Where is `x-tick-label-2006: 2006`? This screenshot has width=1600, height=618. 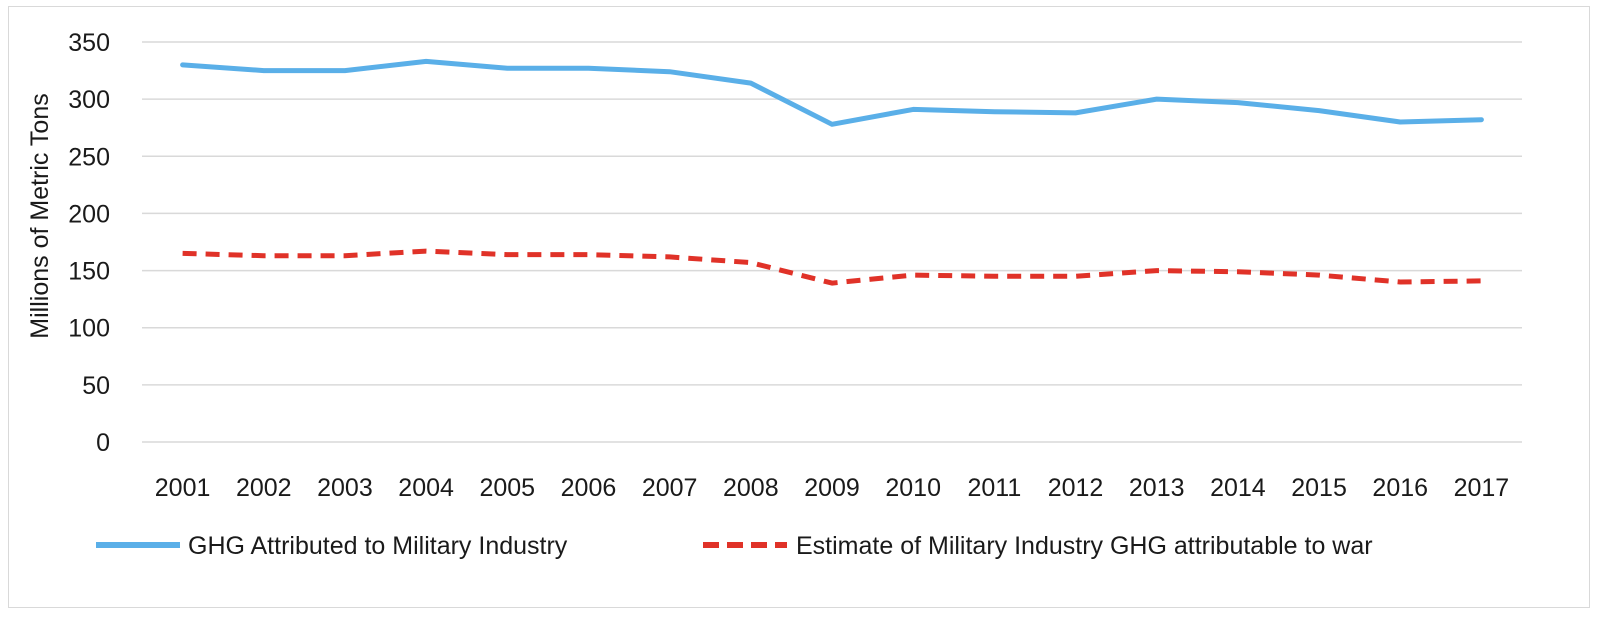
x-tick-label-2006: 2006 is located at coordinates (589, 488).